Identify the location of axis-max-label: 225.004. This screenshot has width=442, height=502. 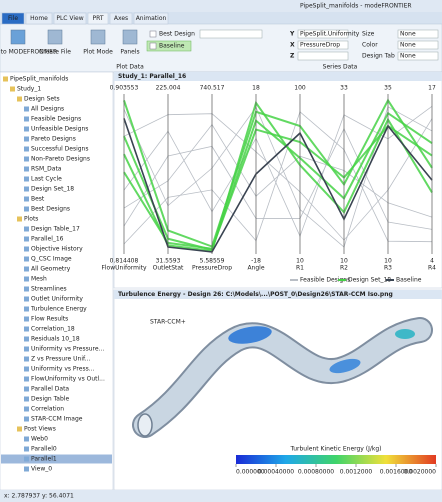
(168, 88).